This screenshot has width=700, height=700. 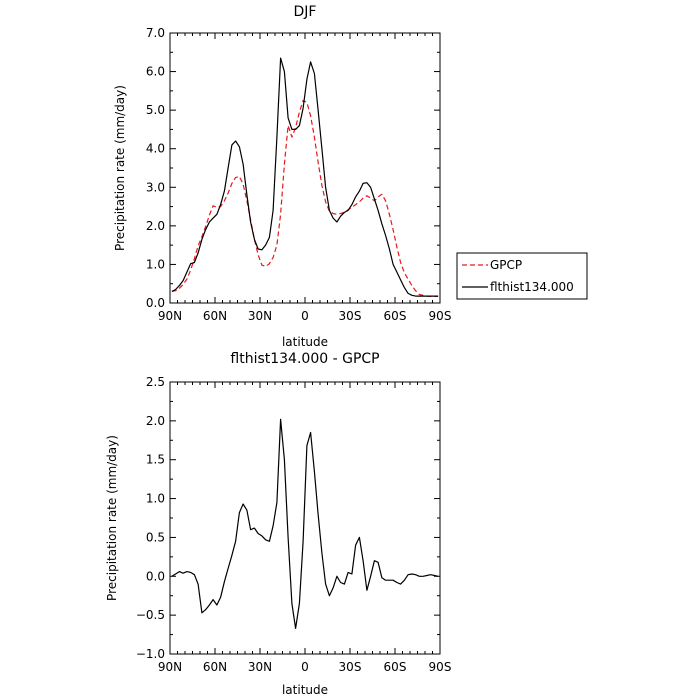 I want to click on legend-box, so click(x=522, y=276).